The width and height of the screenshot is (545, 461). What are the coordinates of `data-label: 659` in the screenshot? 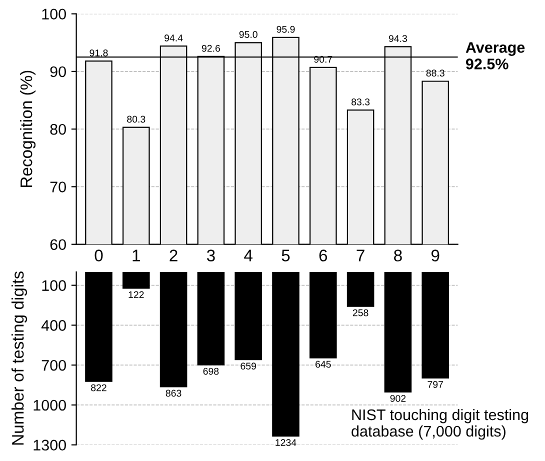 It's located at (248, 366).